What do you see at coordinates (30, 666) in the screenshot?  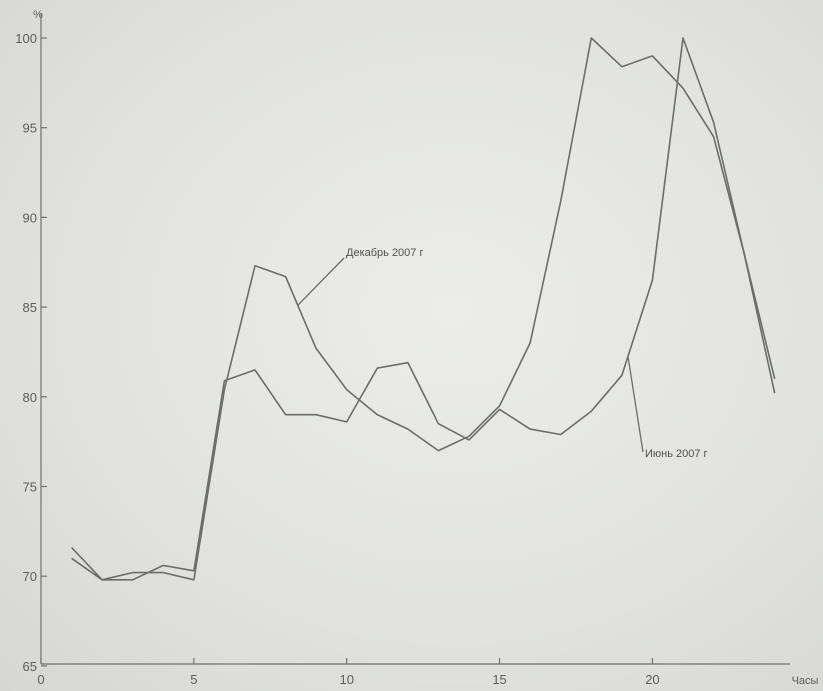 I see `y-tick-label: 65` at bounding box center [30, 666].